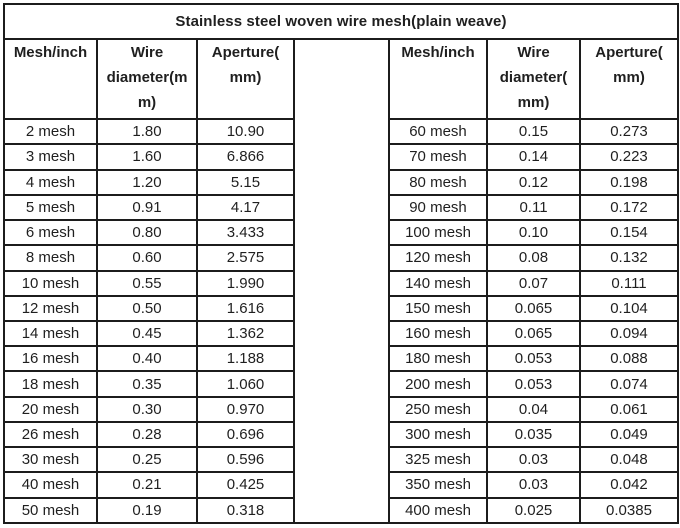 The image size is (680, 528). What do you see at coordinates (245, 333) in the screenshot?
I see `table-cell: 1.362` at bounding box center [245, 333].